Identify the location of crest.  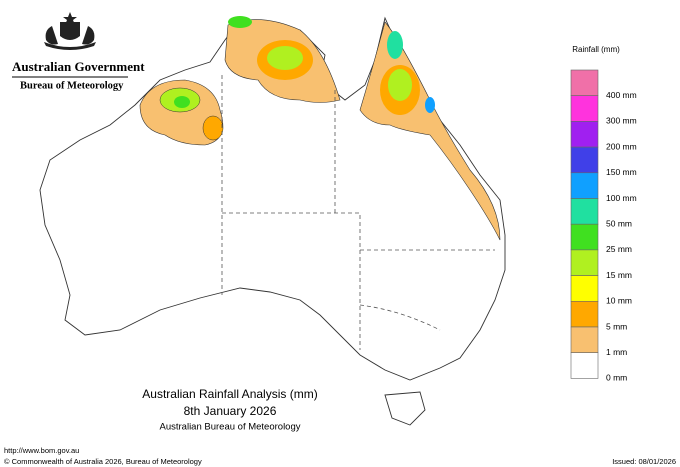
(70, 31).